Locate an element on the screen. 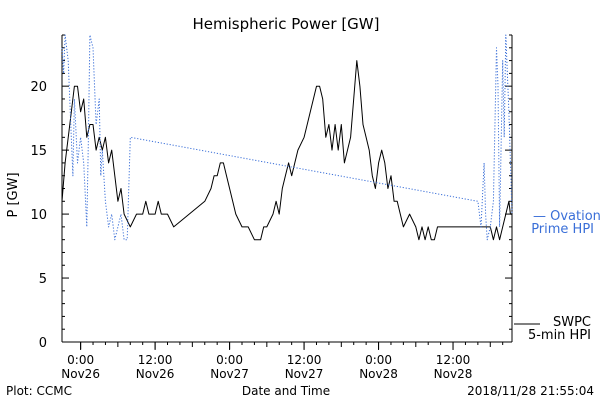 This screenshot has width=600, height=400. y-tick-label: 15 is located at coordinates (38, 151).